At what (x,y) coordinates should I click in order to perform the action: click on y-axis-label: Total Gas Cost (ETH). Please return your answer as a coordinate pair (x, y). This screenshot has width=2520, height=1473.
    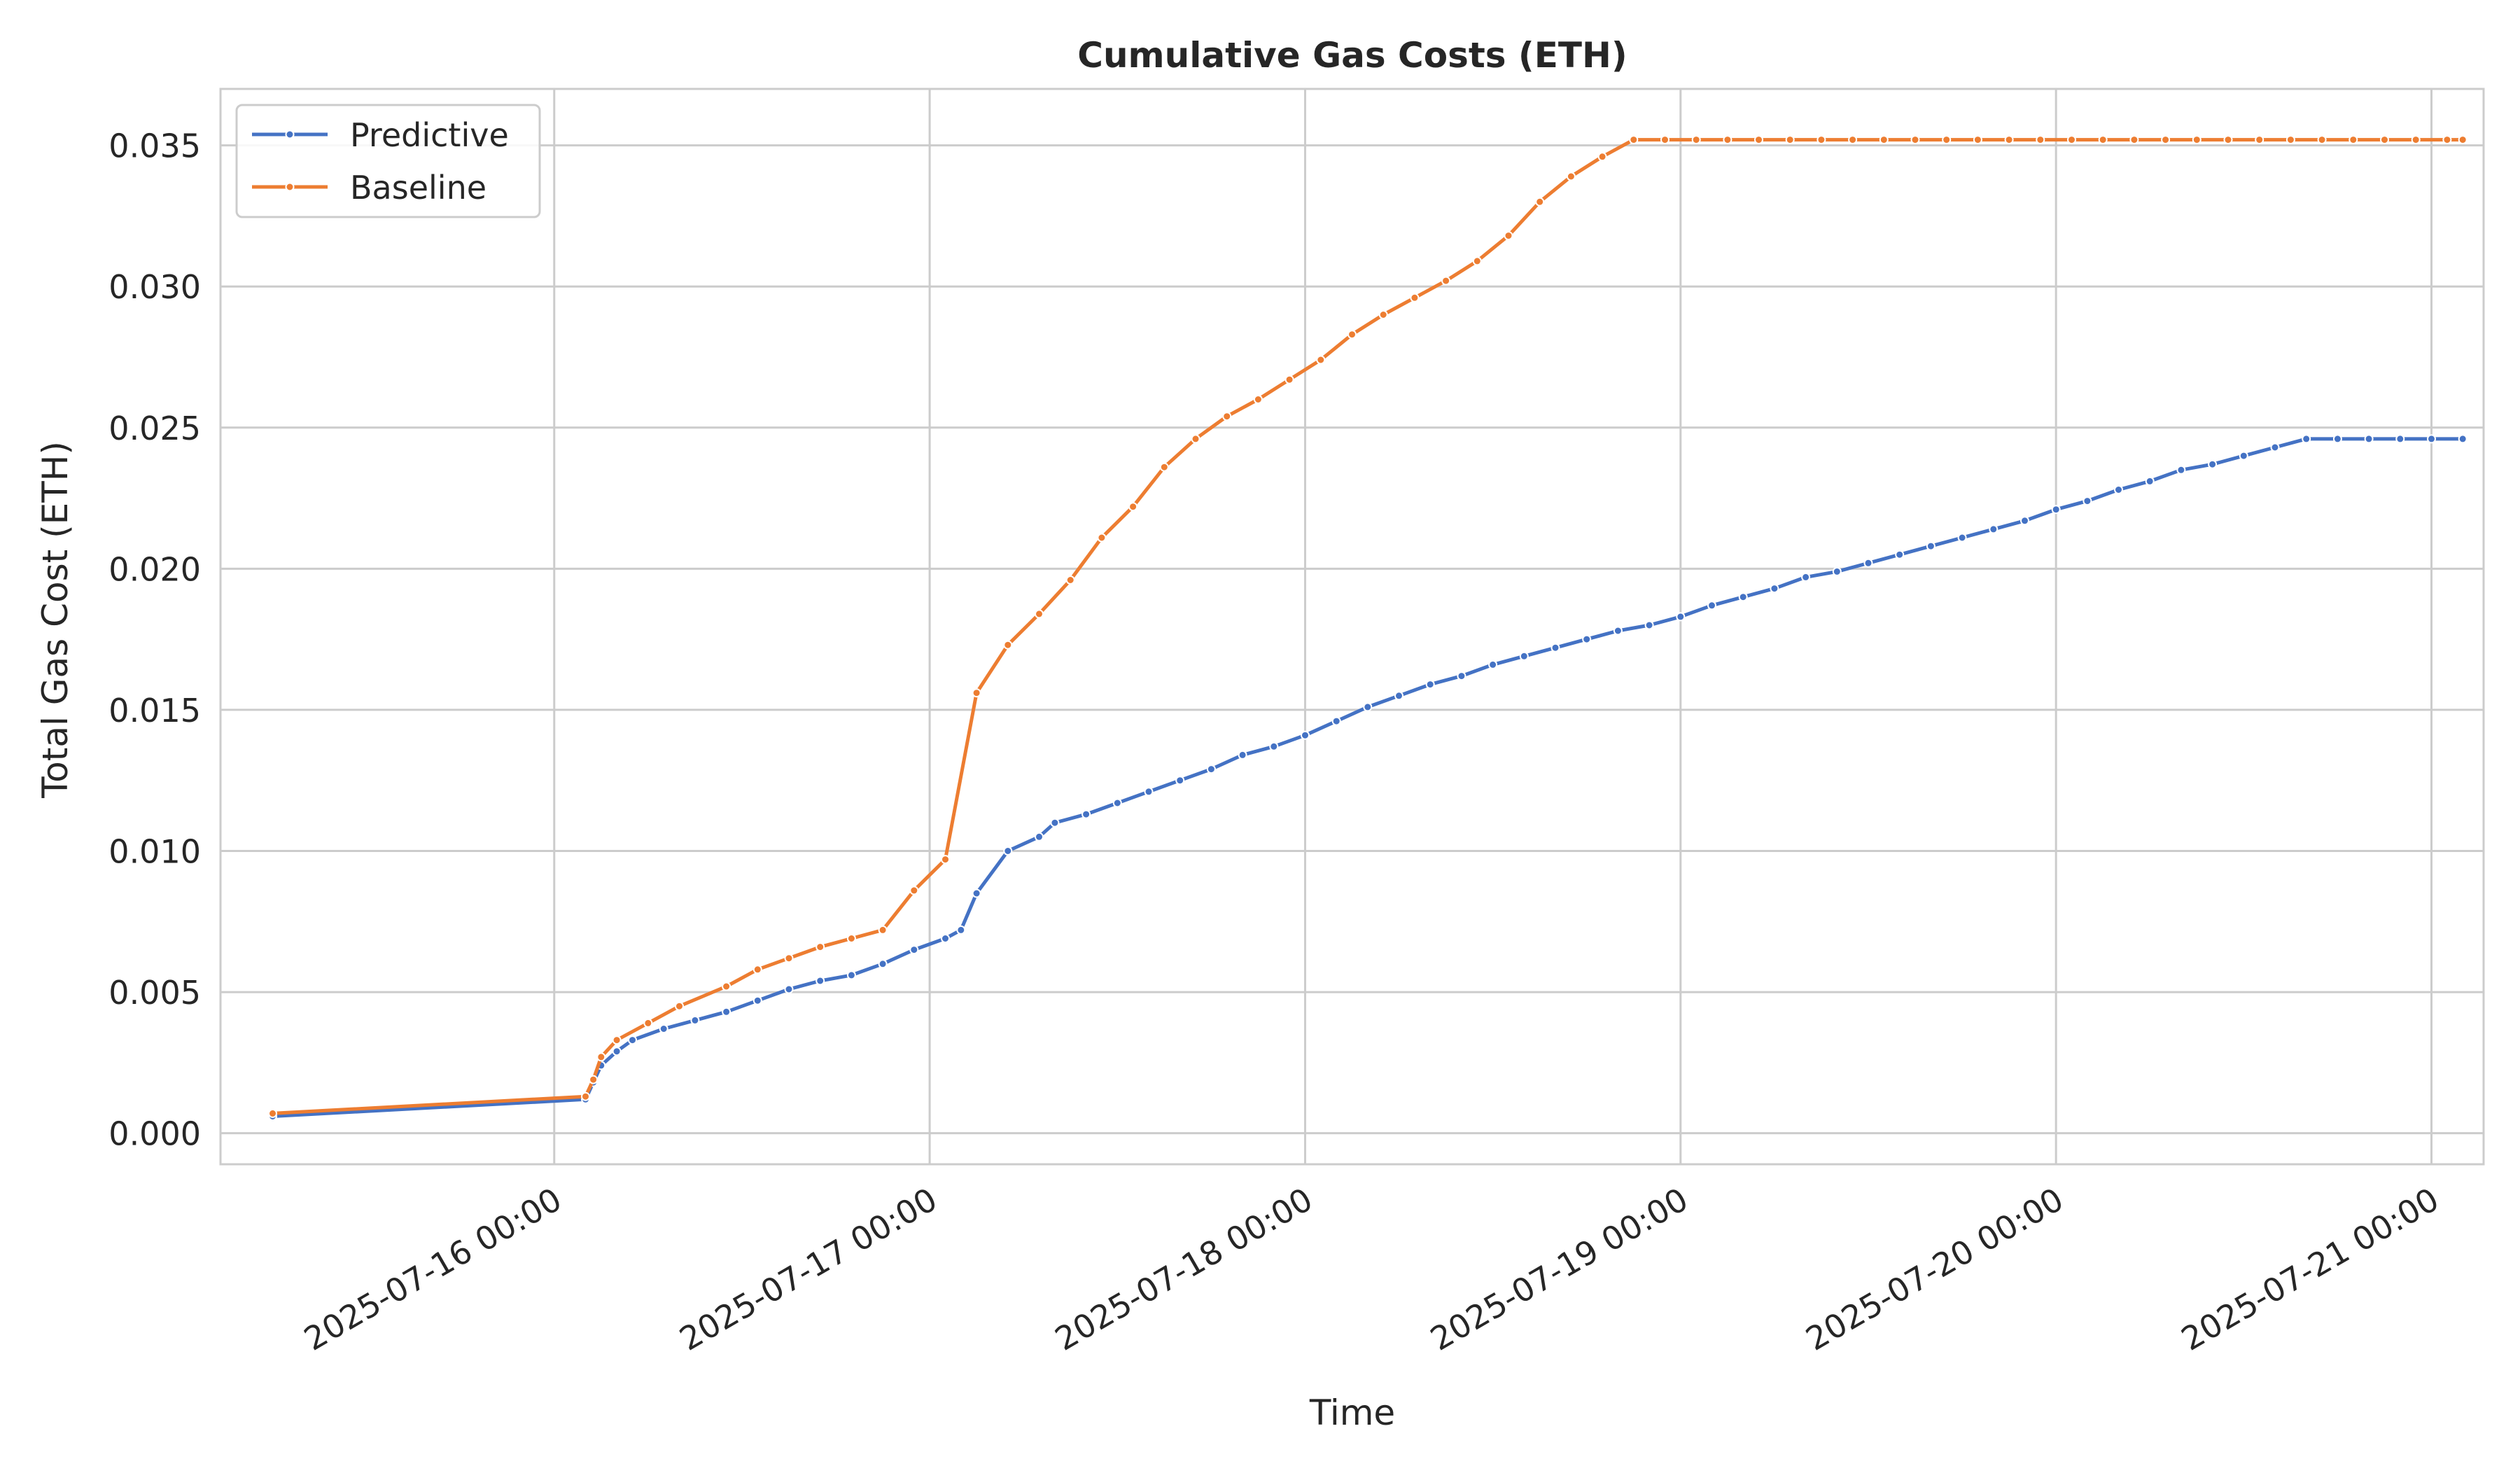
    Looking at the image, I should click on (55, 620).